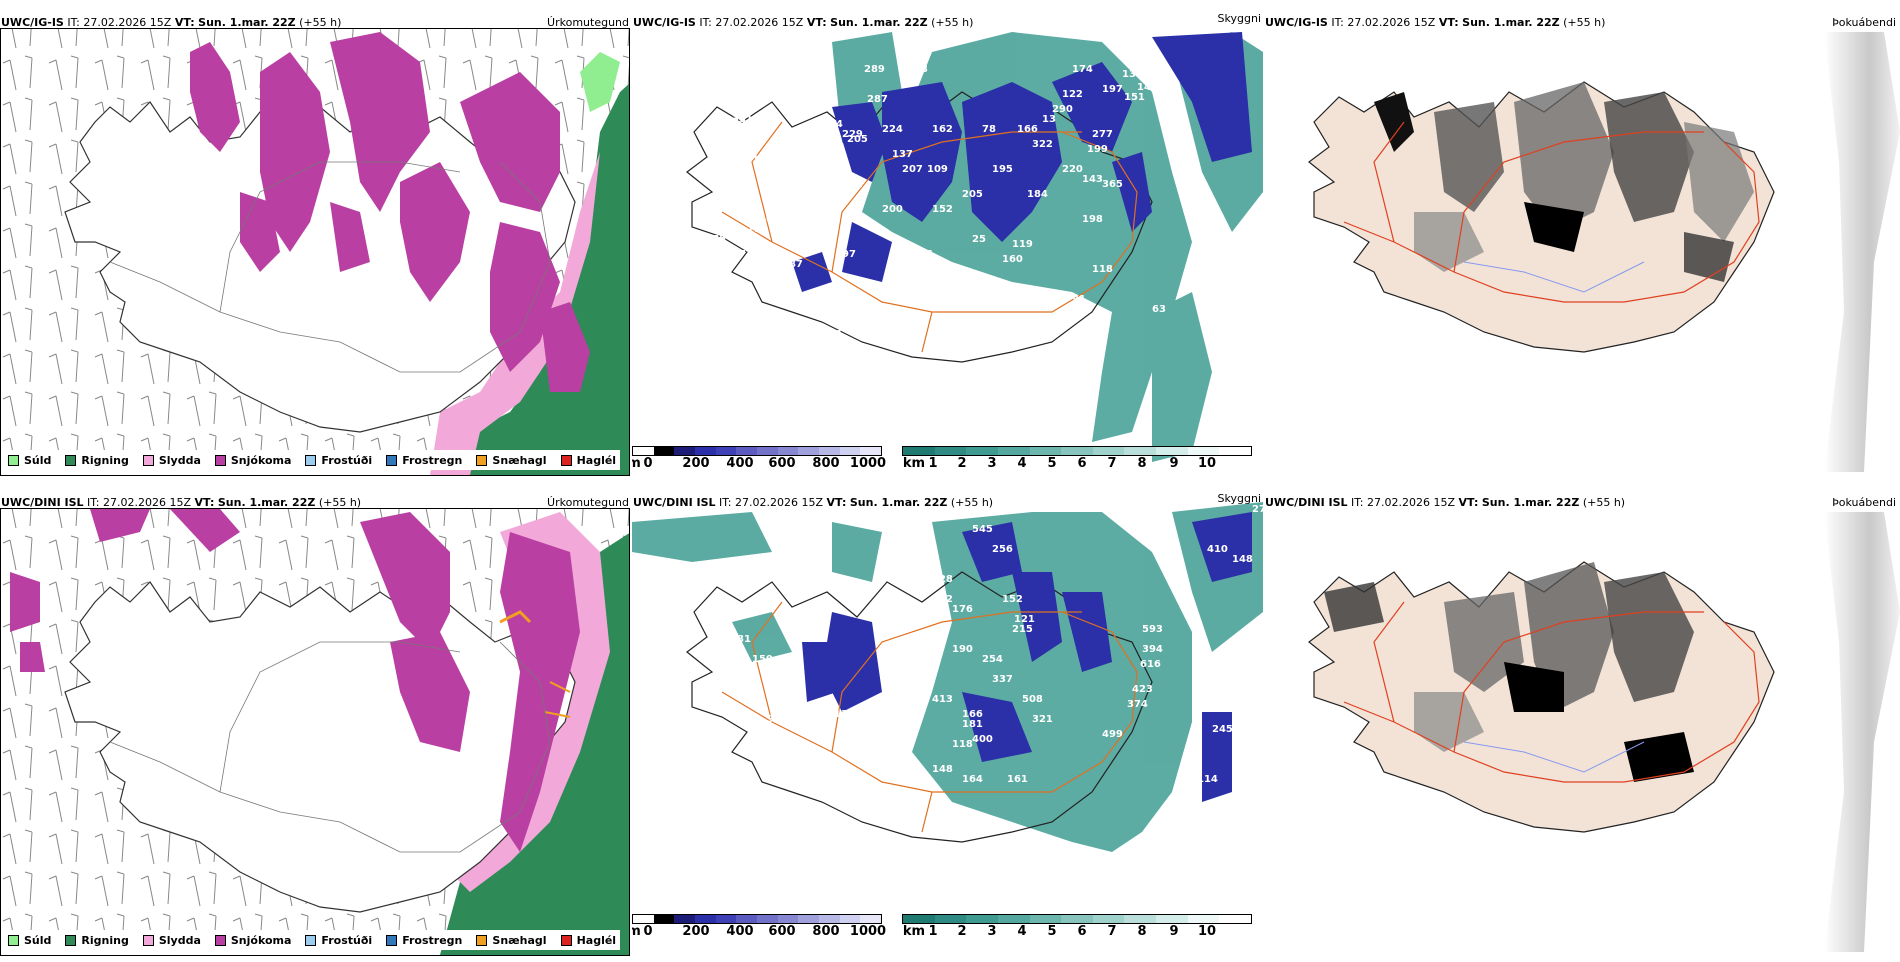 This screenshot has width=1900, height=962. What do you see at coordinates (1239, 18) in the screenshot?
I see `panel-title: Skyggni` at bounding box center [1239, 18].